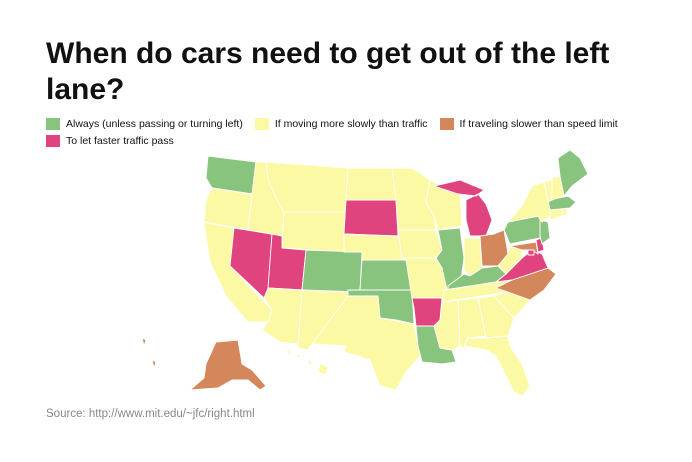 The image size is (692, 462). Describe the element at coordinates (562, 203) in the screenshot. I see `state-ma` at that location.